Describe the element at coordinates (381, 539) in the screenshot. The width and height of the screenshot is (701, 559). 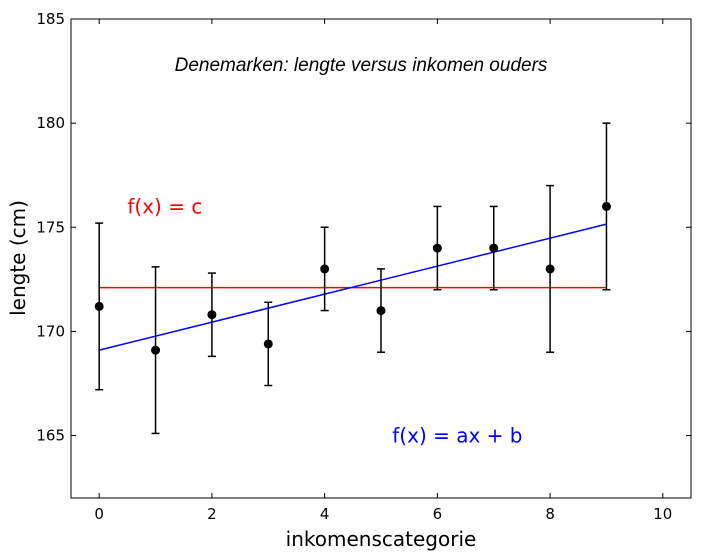
I see `x-axis-label: inkomenscategorie` at that location.